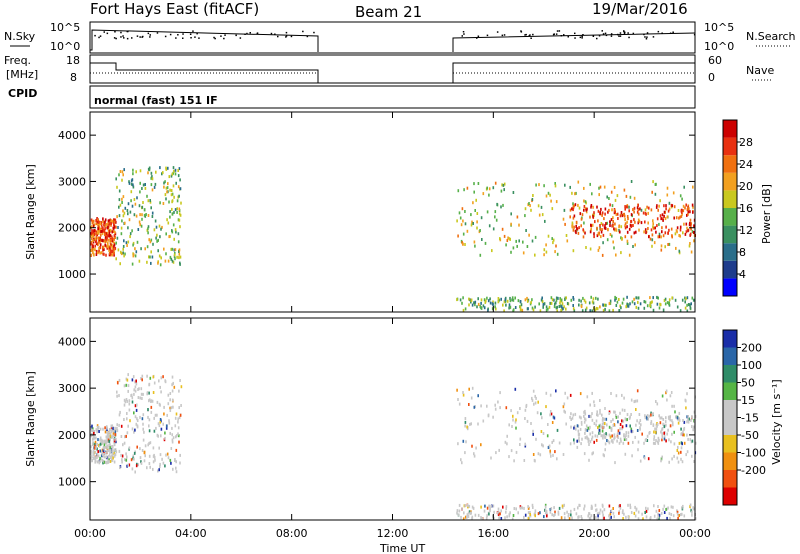 This screenshot has height=554, width=800. Describe the element at coordinates (90, 533) in the screenshot. I see `xtick-label: 00:00` at that location.